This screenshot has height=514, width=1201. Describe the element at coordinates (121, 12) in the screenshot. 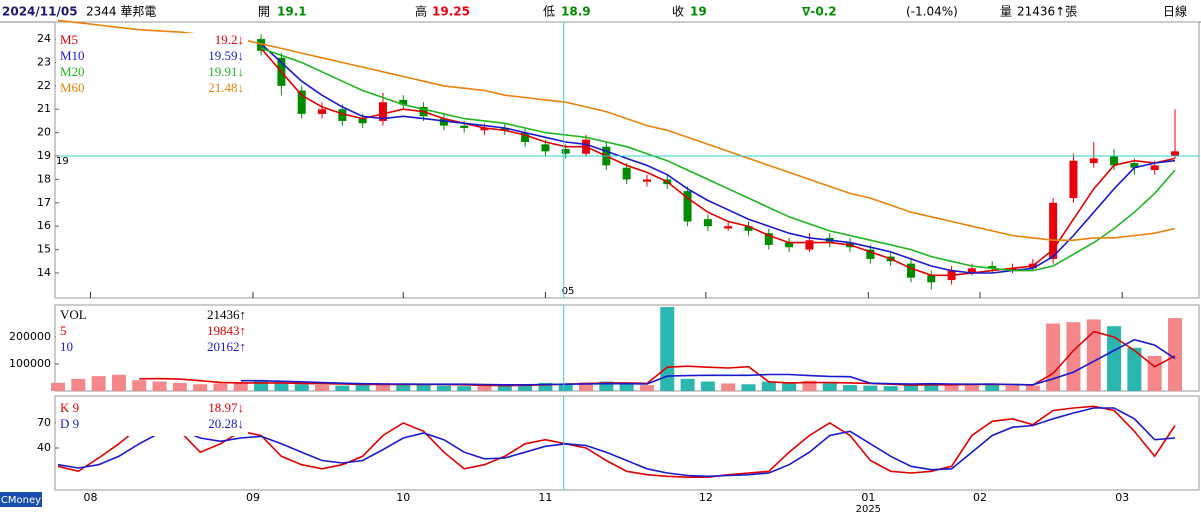

I see `stock-name: 2344 華邦電` at that location.